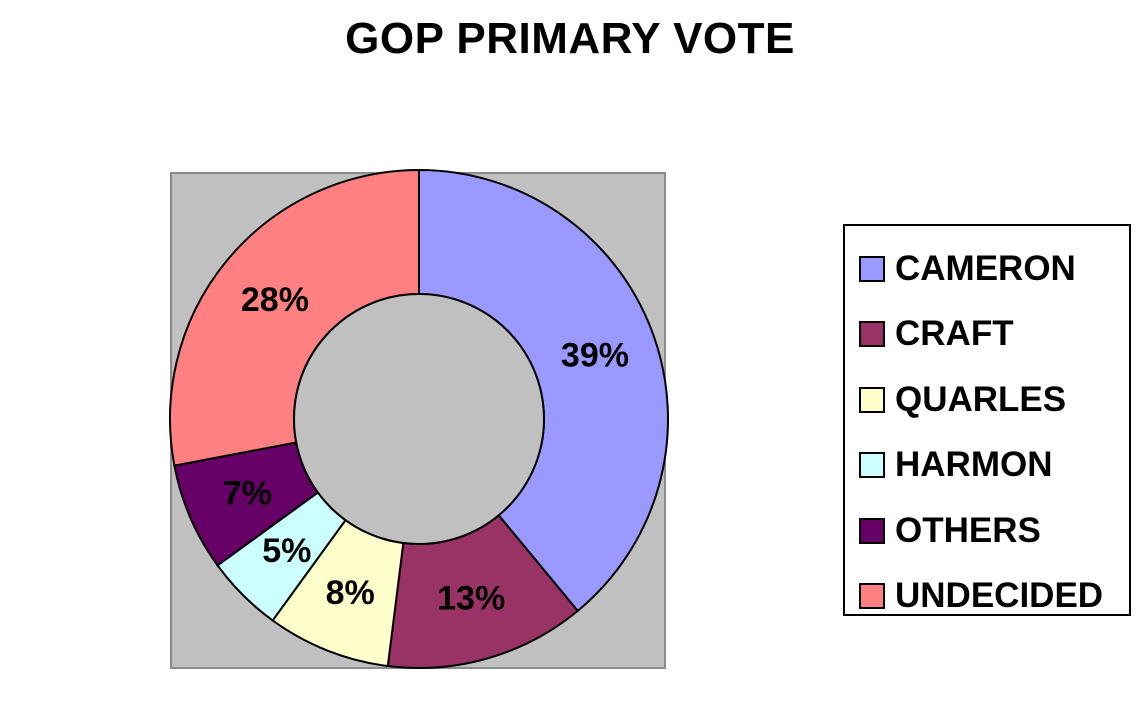  I want to click on legend-swatch-cameron, so click(872, 268).